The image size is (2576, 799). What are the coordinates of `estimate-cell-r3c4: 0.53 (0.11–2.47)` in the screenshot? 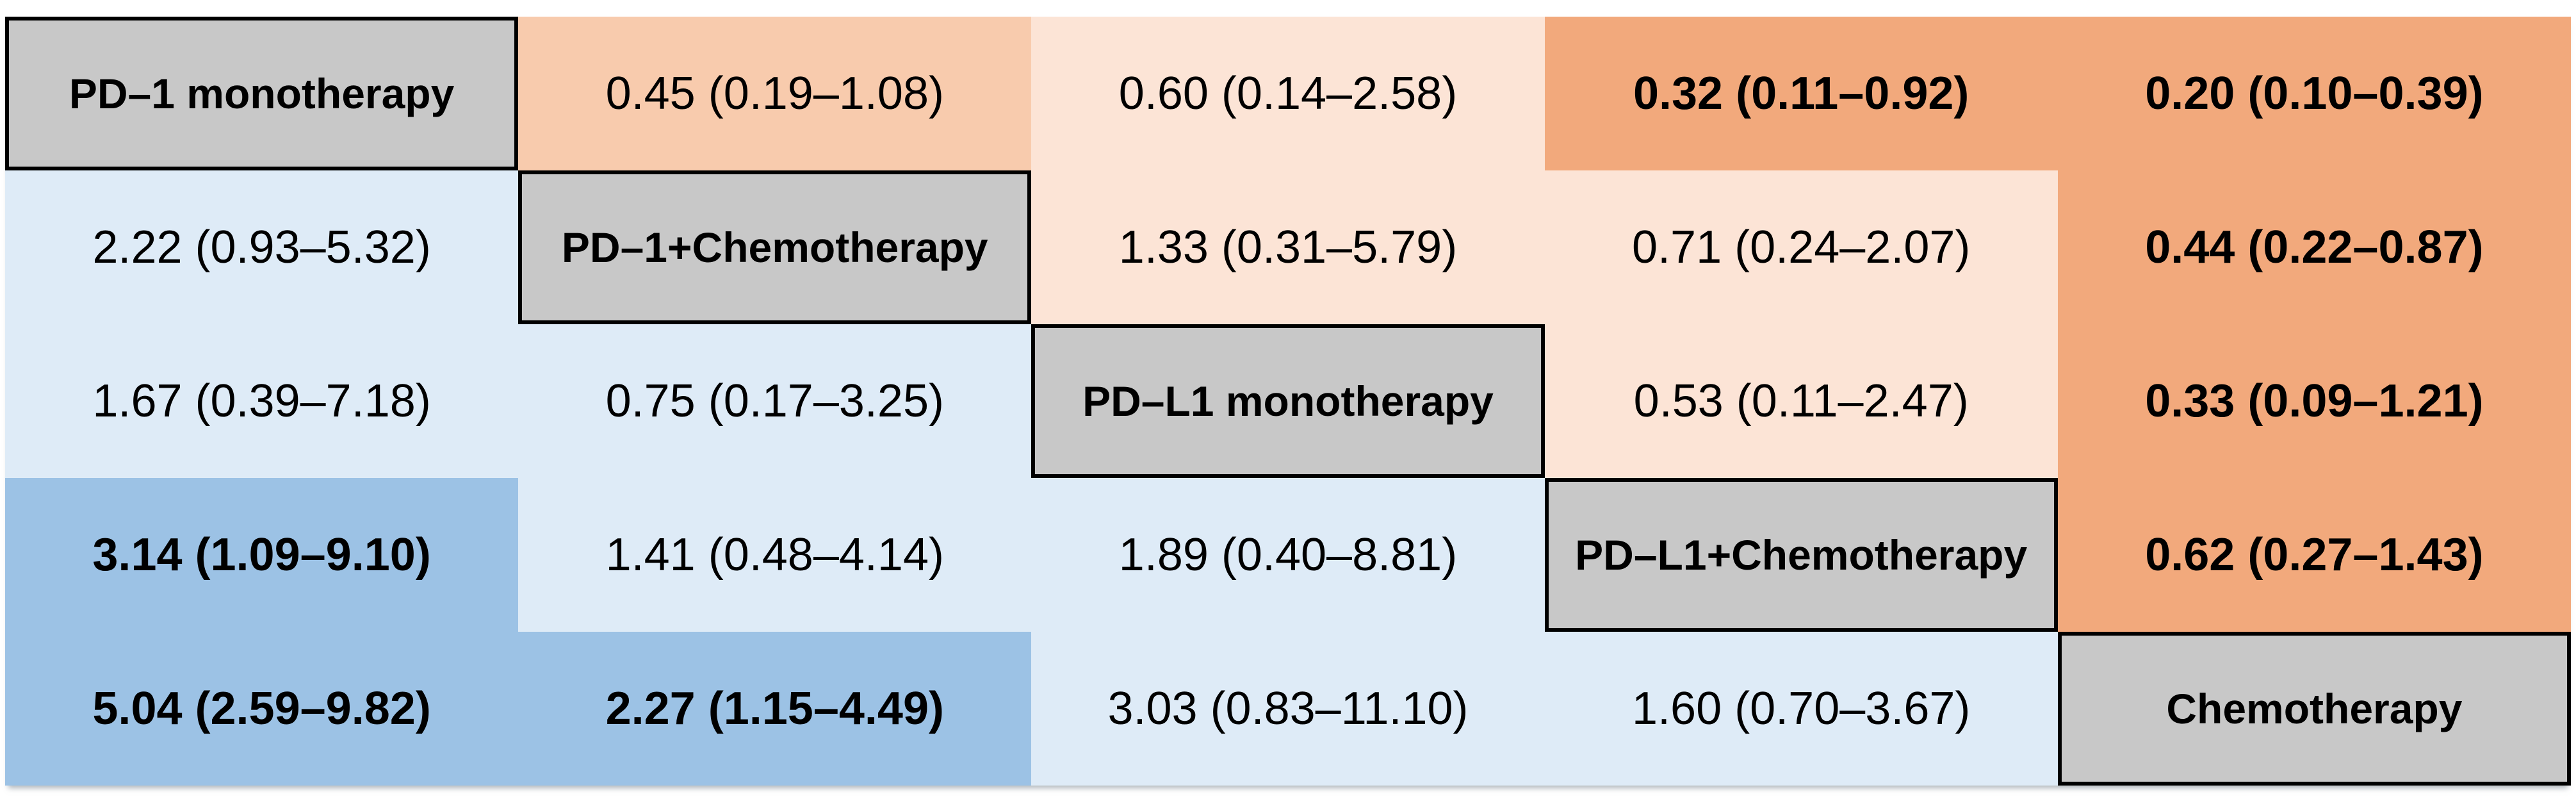 It's located at (1801, 401).